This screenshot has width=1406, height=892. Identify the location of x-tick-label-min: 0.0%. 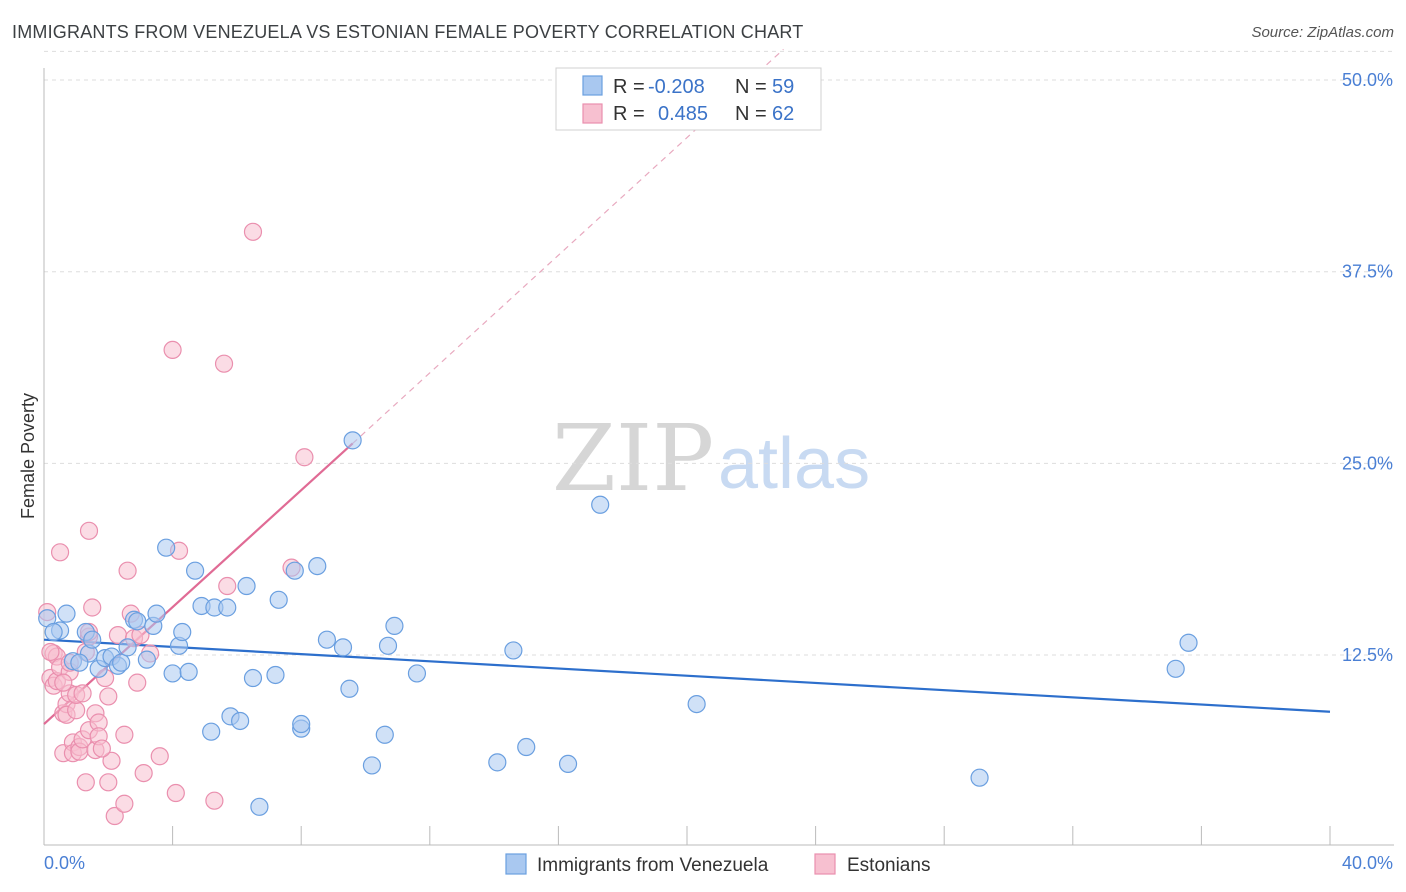
(64, 863).